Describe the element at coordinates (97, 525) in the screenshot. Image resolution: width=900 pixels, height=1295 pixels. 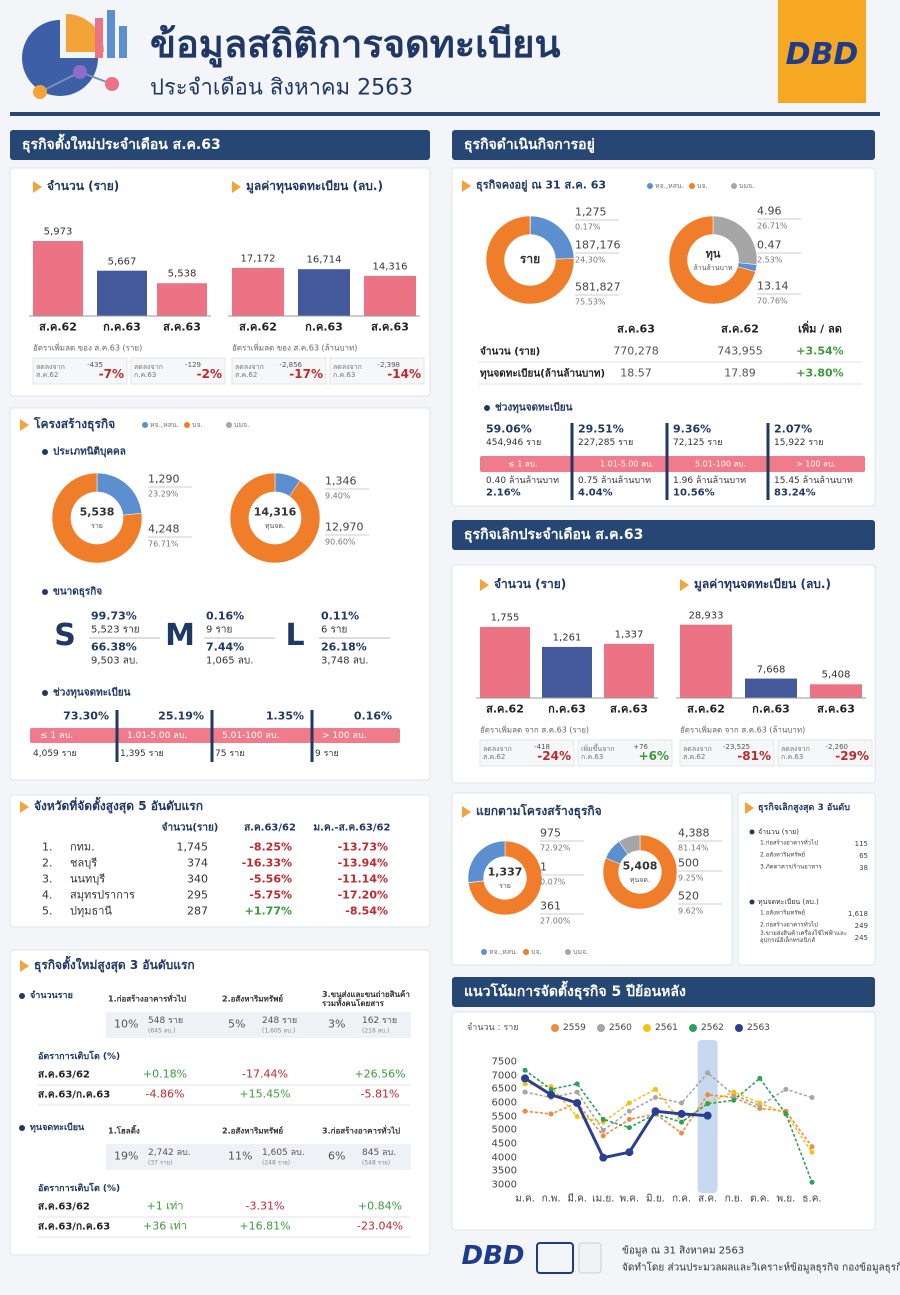
I see `center-sub: ราย` at that location.